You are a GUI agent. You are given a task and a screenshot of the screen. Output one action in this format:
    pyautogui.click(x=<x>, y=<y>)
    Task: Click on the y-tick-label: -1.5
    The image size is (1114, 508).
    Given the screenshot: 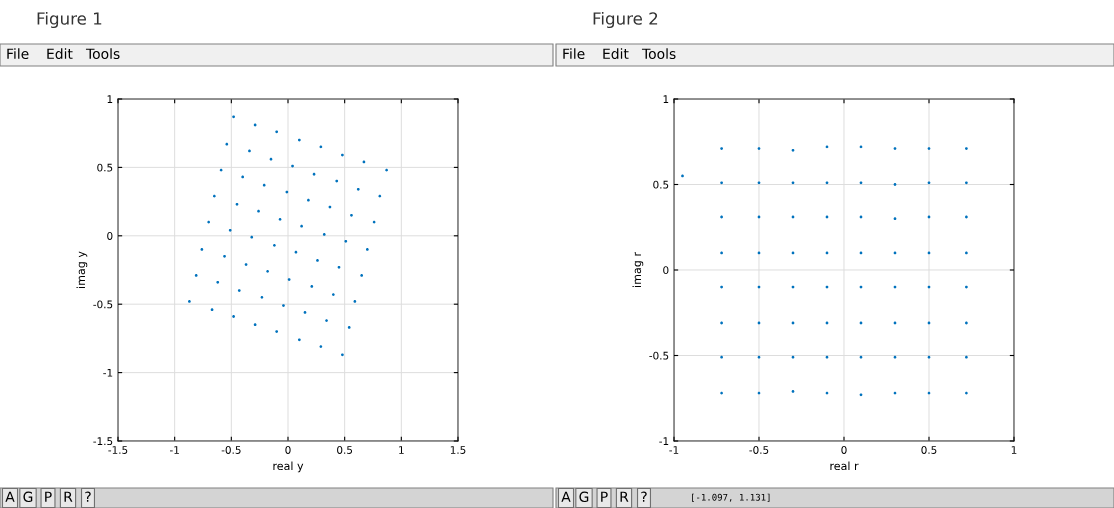 What is the action you would take?
    pyautogui.click(x=103, y=441)
    